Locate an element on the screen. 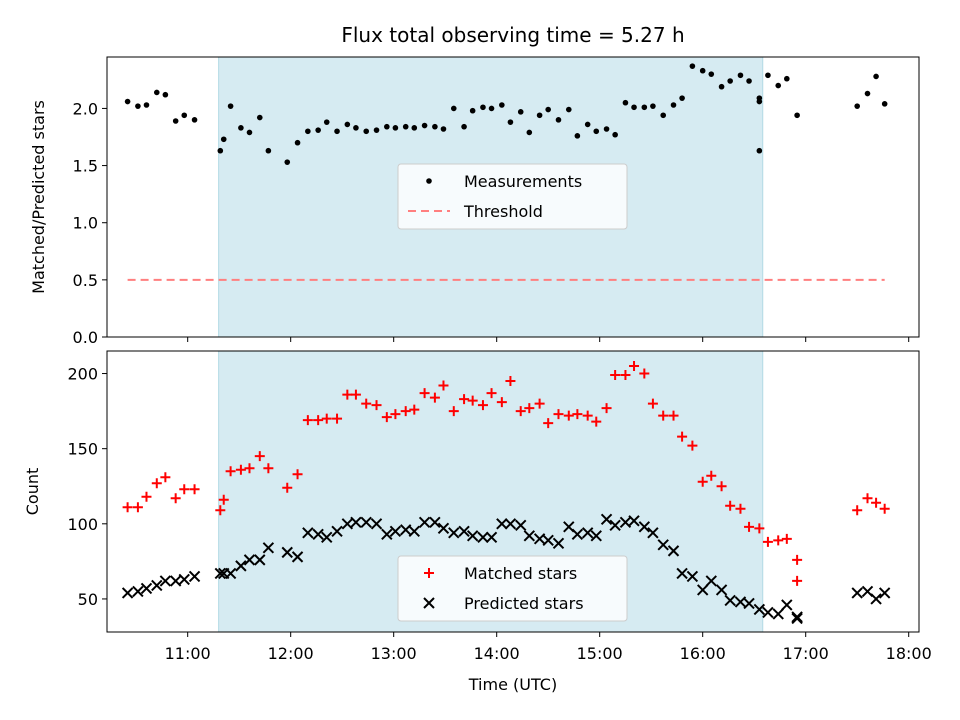  legend-box is located at coordinates (512, 196).